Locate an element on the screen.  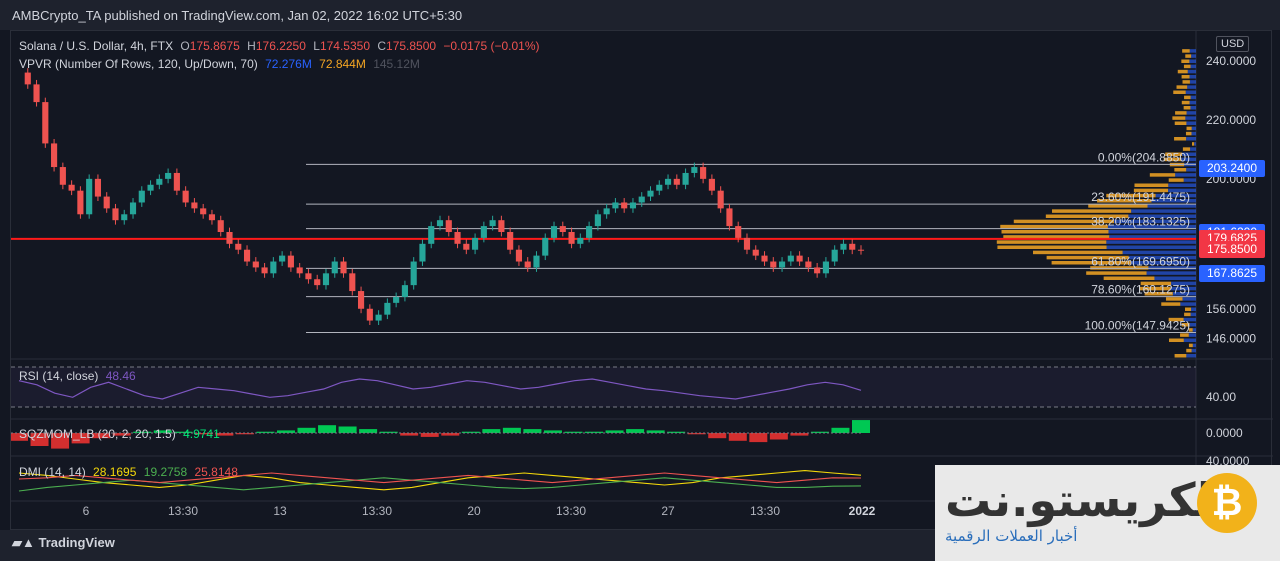
x-tick-4: 20 is located at coordinates (474, 511).